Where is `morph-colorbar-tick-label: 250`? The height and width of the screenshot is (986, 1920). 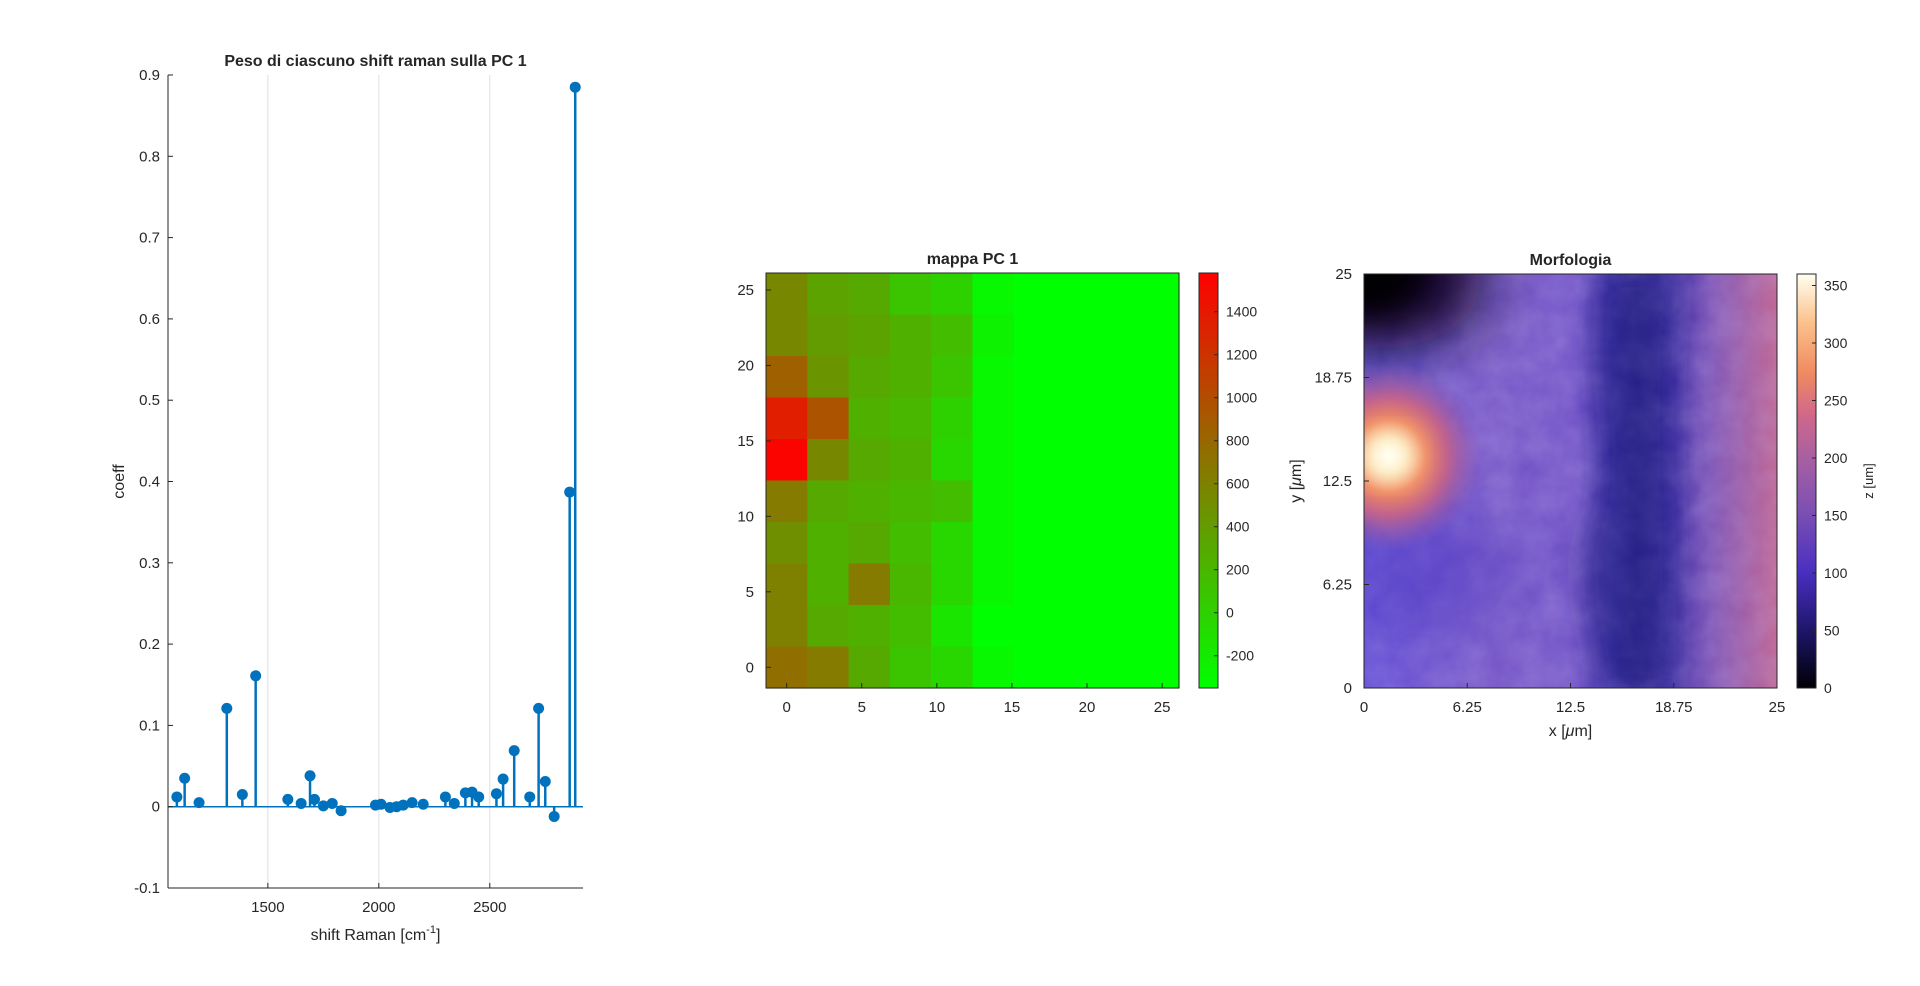
morph-colorbar-tick-label: 250 is located at coordinates (1836, 401).